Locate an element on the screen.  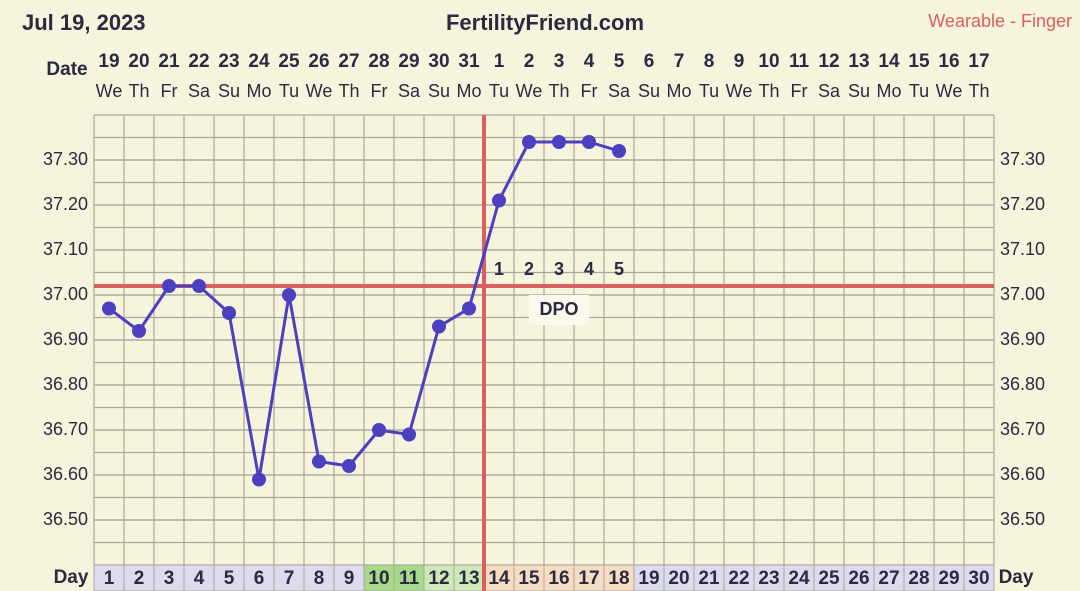
x-tick-label: 19 is located at coordinates (648, 578).